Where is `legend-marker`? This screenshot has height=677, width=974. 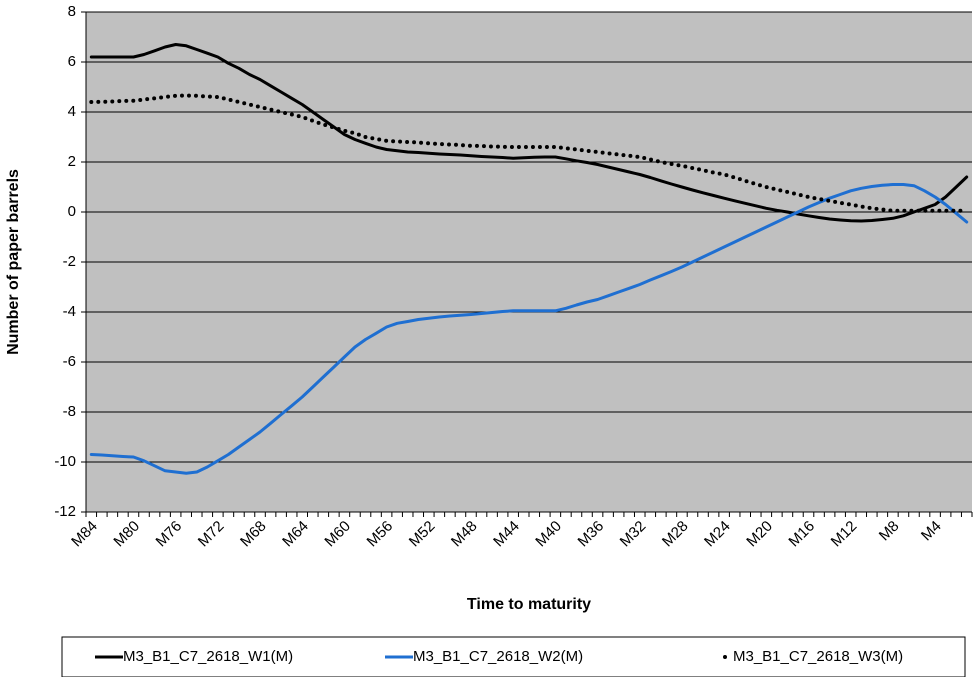
legend-marker is located at coordinates (725, 657).